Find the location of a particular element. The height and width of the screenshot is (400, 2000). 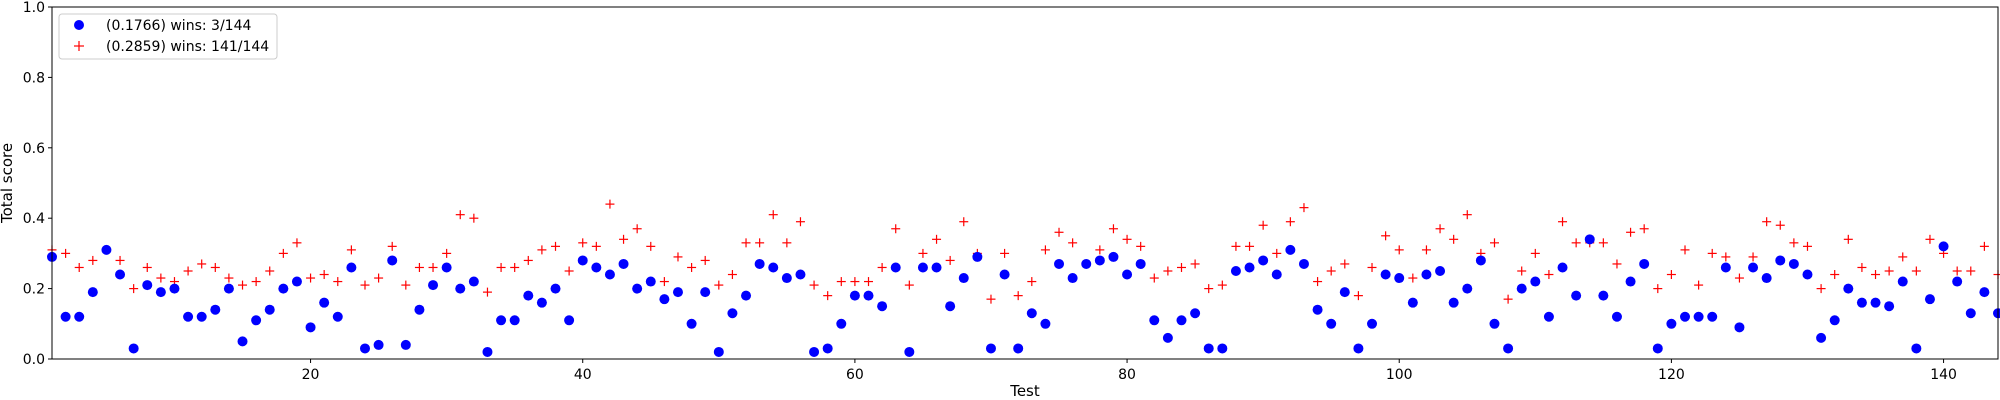

y-tick-label: 0.0 is located at coordinates (34, 360).